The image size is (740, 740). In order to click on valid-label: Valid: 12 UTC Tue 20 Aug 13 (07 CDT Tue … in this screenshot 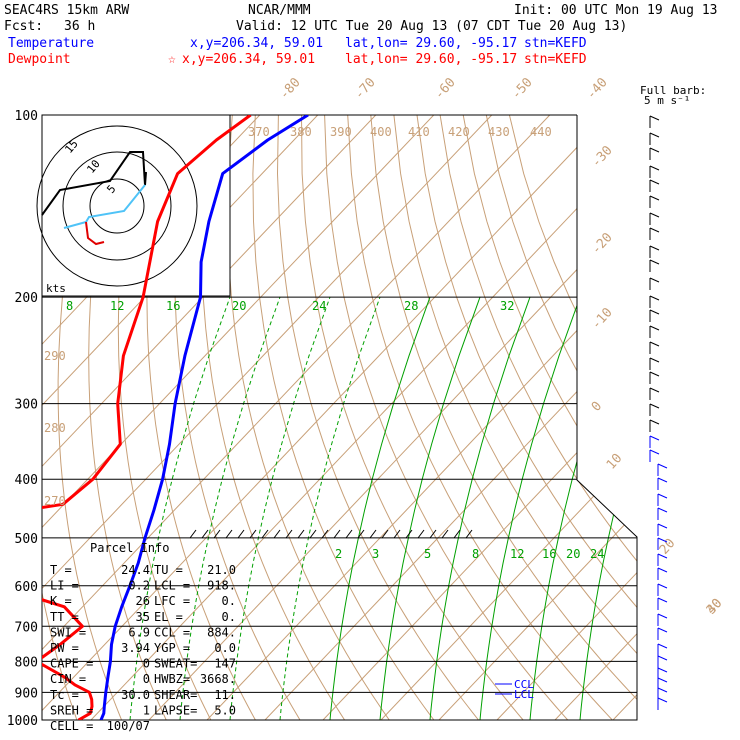, I will do `click(431, 26)`.